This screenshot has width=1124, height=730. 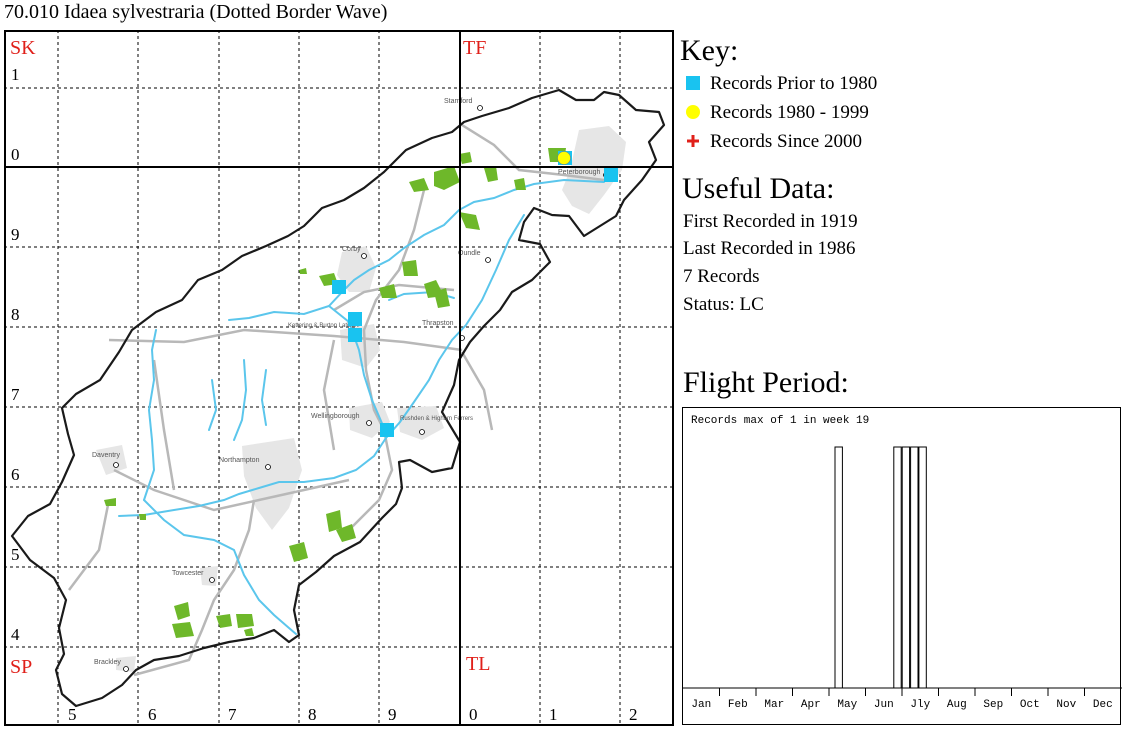 I want to click on grid-square-label: TF, so click(x=474, y=48).